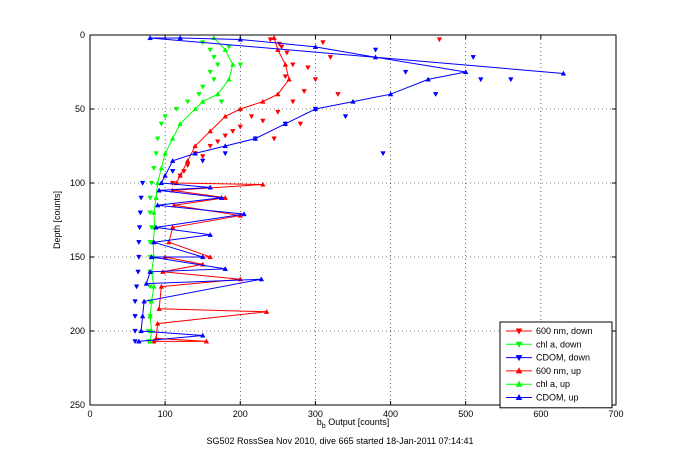 This screenshot has width=681, height=454. What do you see at coordinates (315, 414) in the screenshot?
I see `x-tick-label: 300` at bounding box center [315, 414].